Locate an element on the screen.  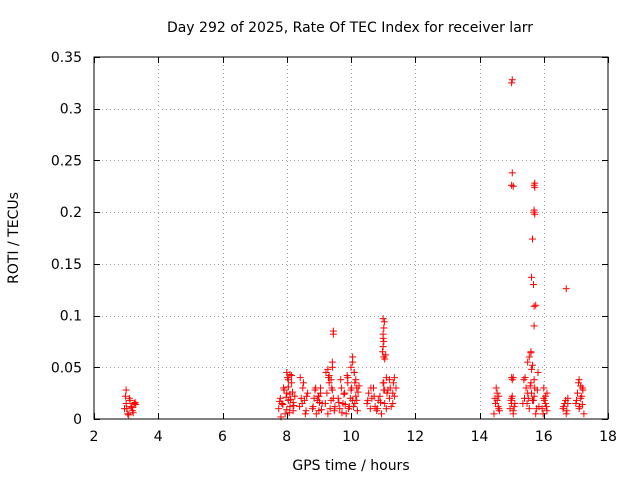
y-tick-label: 0.1 is located at coordinates (71, 317).